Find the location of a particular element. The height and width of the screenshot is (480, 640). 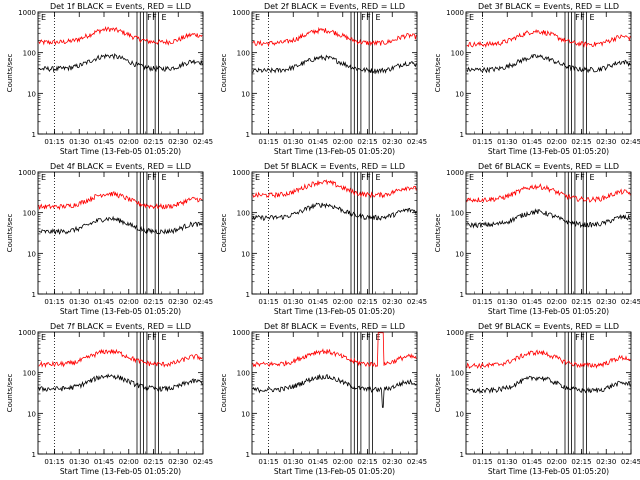

chart-title: Det 3f BLACK = Events, RED = LLD is located at coordinates (548, 6).